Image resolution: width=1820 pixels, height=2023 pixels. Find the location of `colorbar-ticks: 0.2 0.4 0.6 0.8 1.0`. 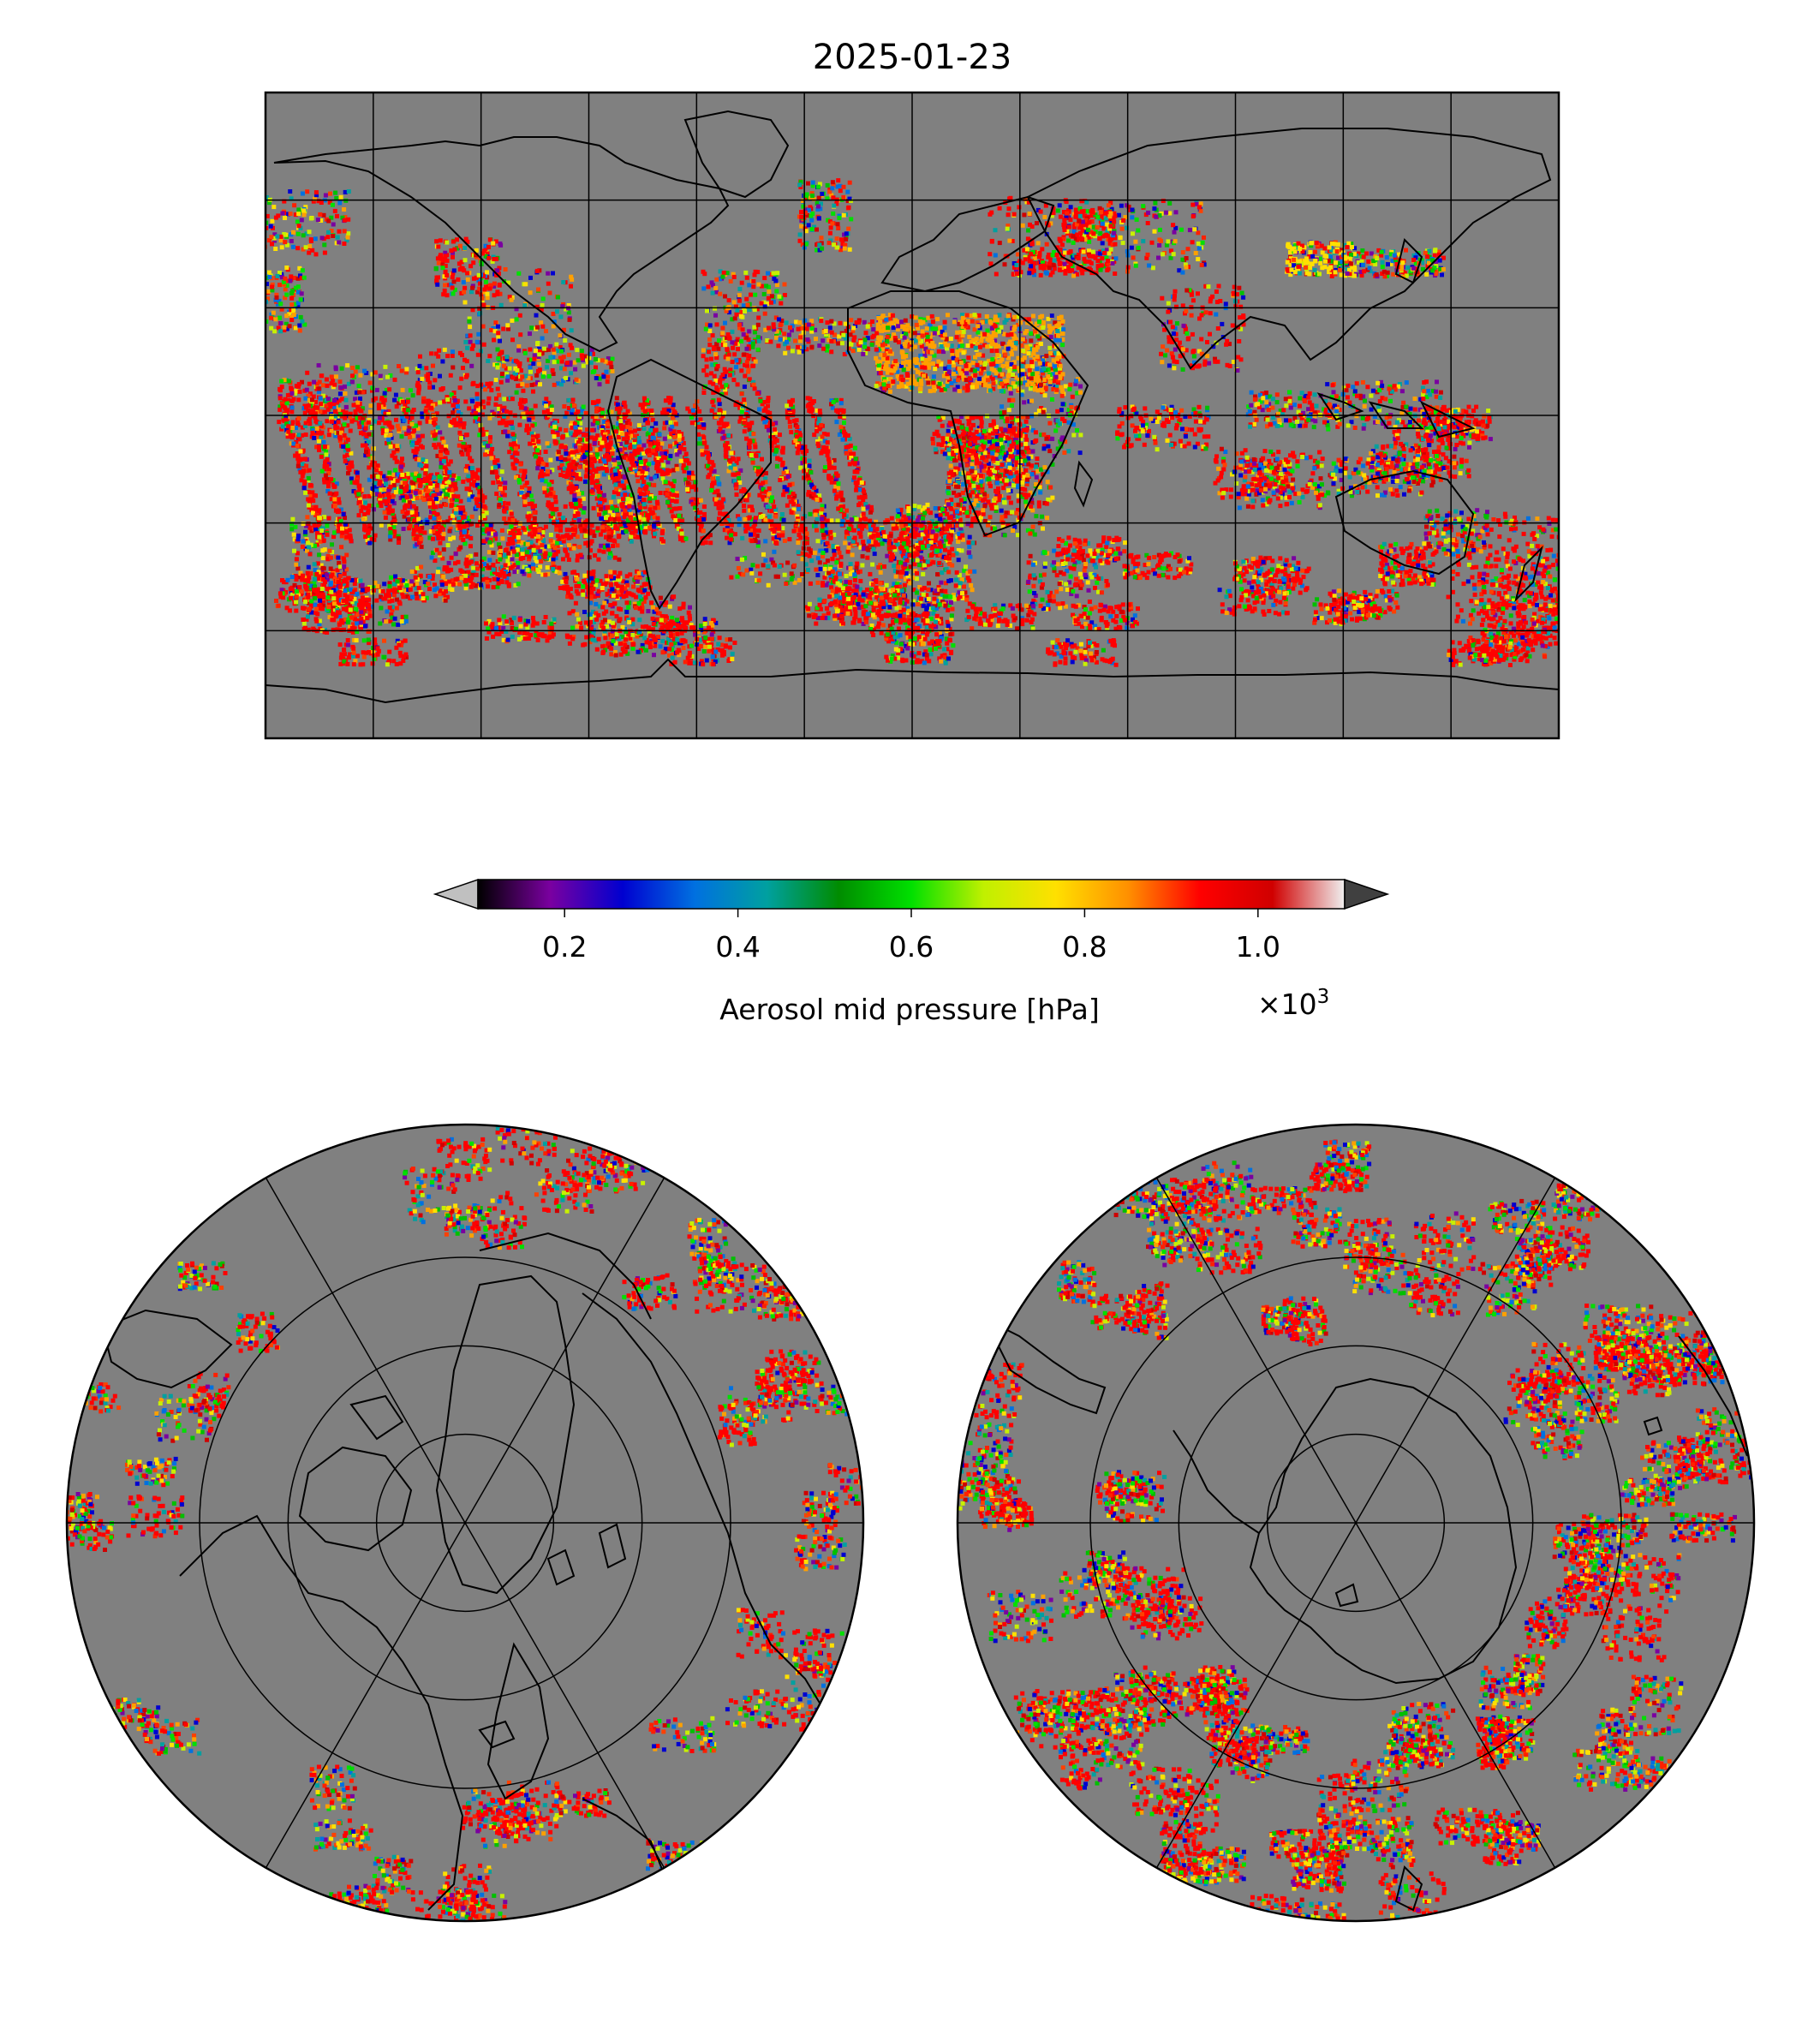

colorbar-ticks: 0.2 0.4 0.6 0.8 1.0 is located at coordinates (911, 936).